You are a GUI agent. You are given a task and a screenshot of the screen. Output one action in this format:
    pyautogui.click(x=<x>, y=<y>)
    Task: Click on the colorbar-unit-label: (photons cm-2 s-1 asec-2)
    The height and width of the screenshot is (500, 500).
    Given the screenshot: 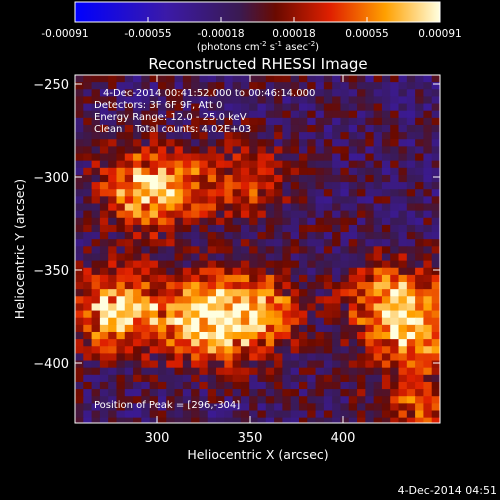 What is the action you would take?
    pyautogui.click(x=258, y=46)
    